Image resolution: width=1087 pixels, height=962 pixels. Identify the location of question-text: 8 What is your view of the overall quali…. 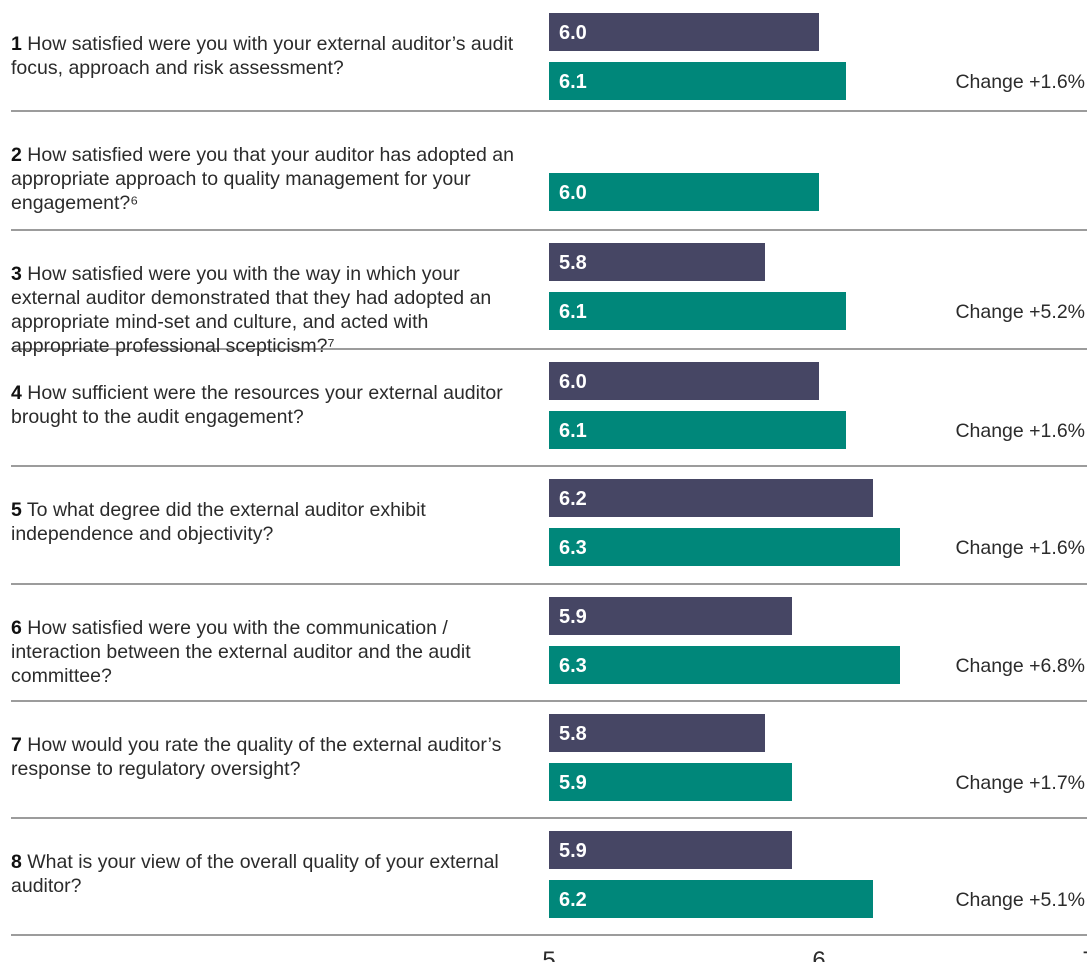
(271, 874).